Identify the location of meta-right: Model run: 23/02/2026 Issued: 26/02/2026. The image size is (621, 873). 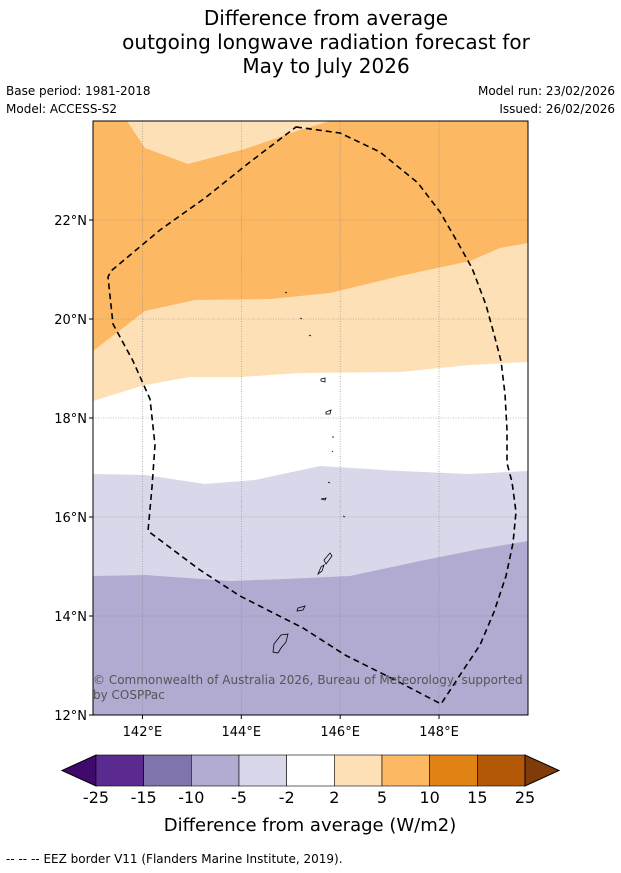
(546, 100).